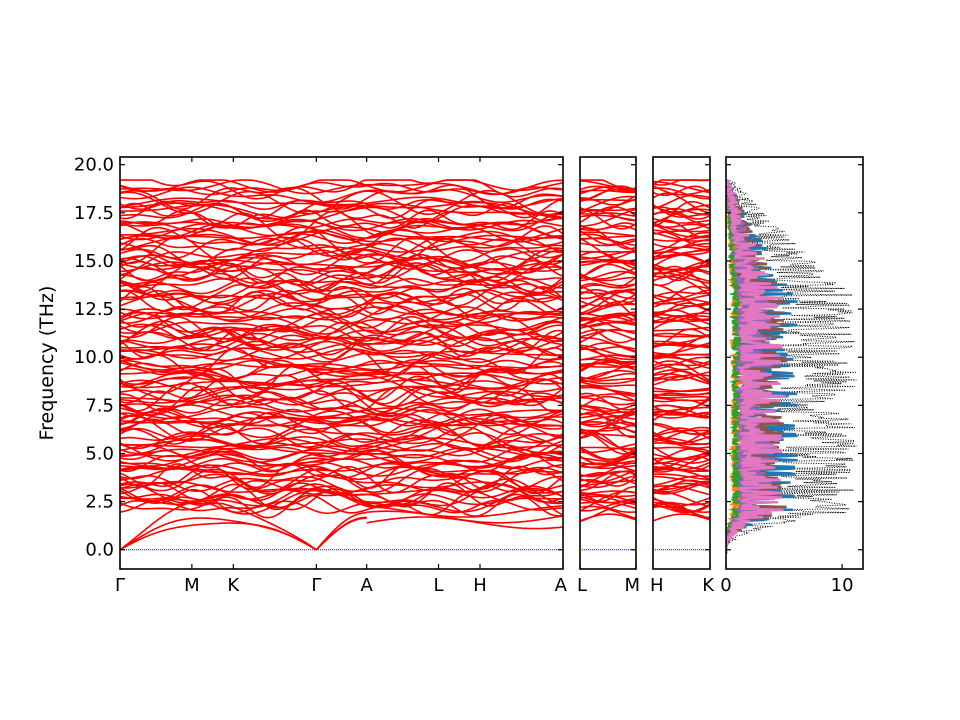 The height and width of the screenshot is (720, 960). Describe the element at coordinates (657, 585) in the screenshot. I see `kpoint-label: H` at that location.